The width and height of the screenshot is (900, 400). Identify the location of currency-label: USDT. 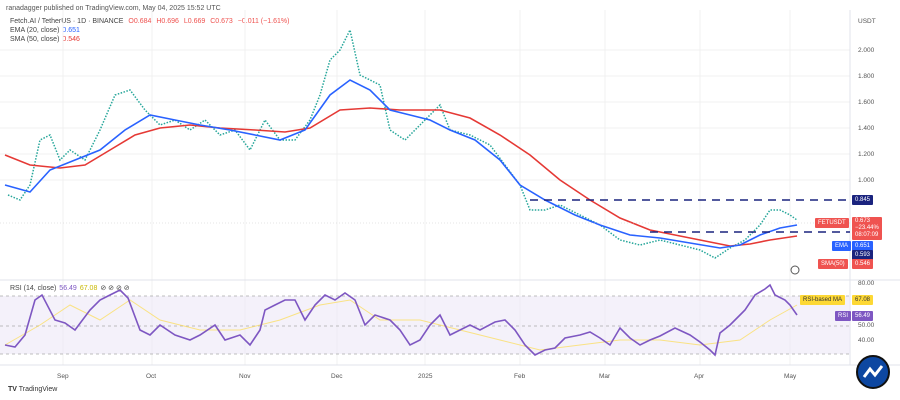
(867, 21).